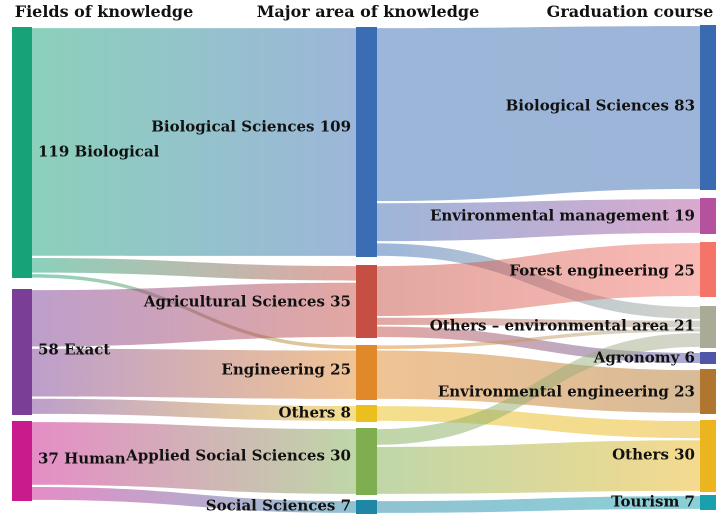 This screenshot has height=517, width=720. Describe the element at coordinates (602, 270) in the screenshot. I see `node-label-forest-25: Forest engineering 25` at that location.